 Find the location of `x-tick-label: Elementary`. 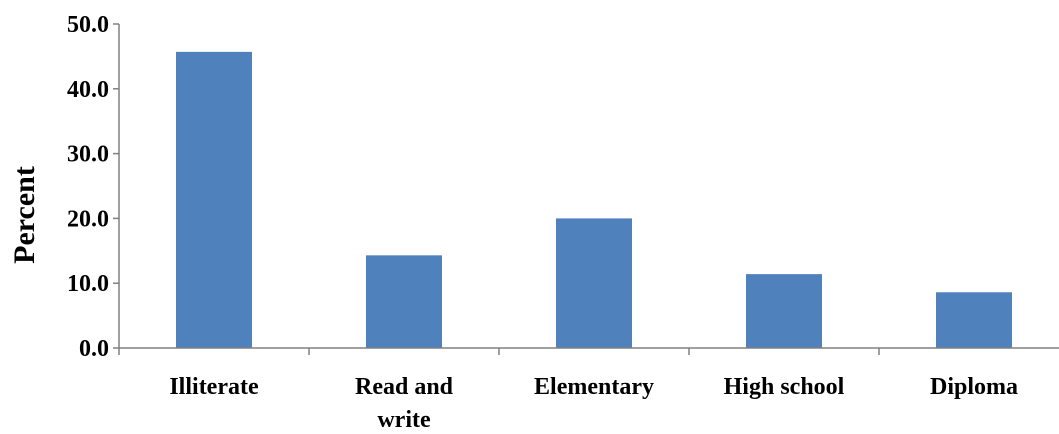

x-tick-label: Elementary is located at coordinates (594, 387).